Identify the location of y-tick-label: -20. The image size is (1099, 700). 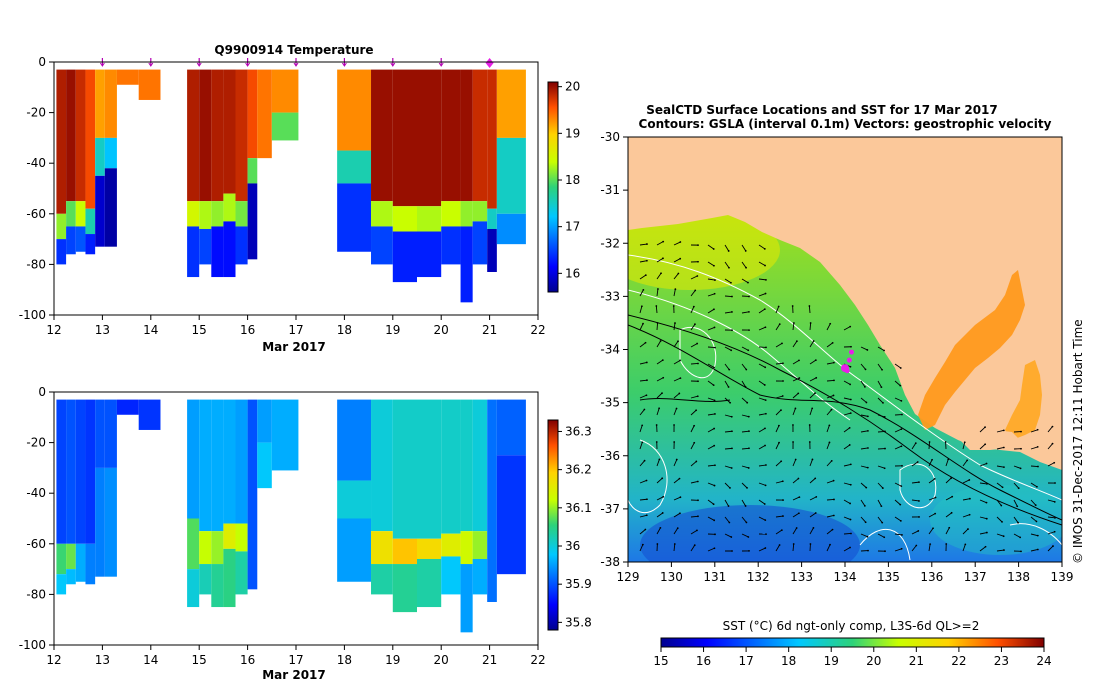
(36, 443).